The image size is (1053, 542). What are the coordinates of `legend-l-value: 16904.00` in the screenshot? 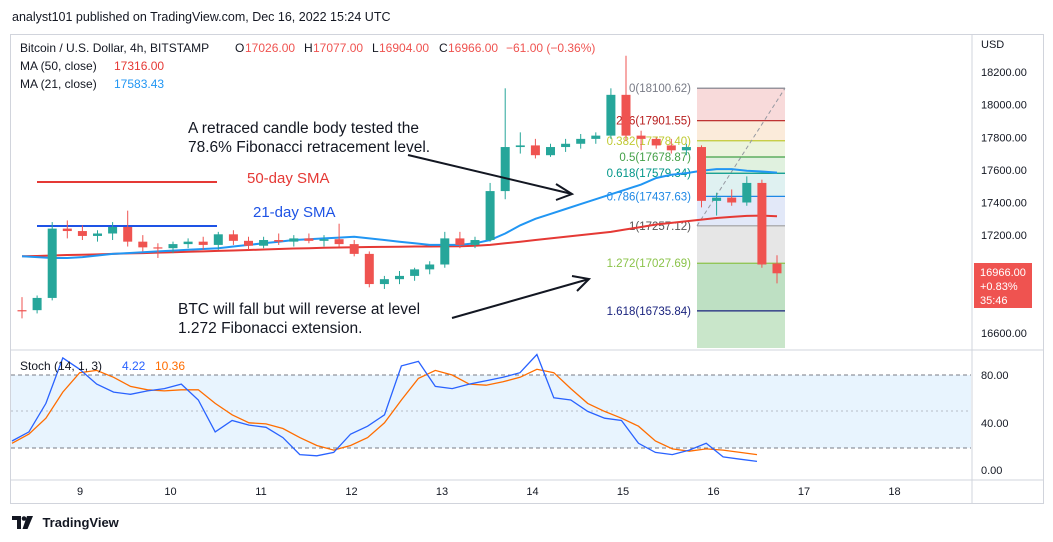 It's located at (404, 48).